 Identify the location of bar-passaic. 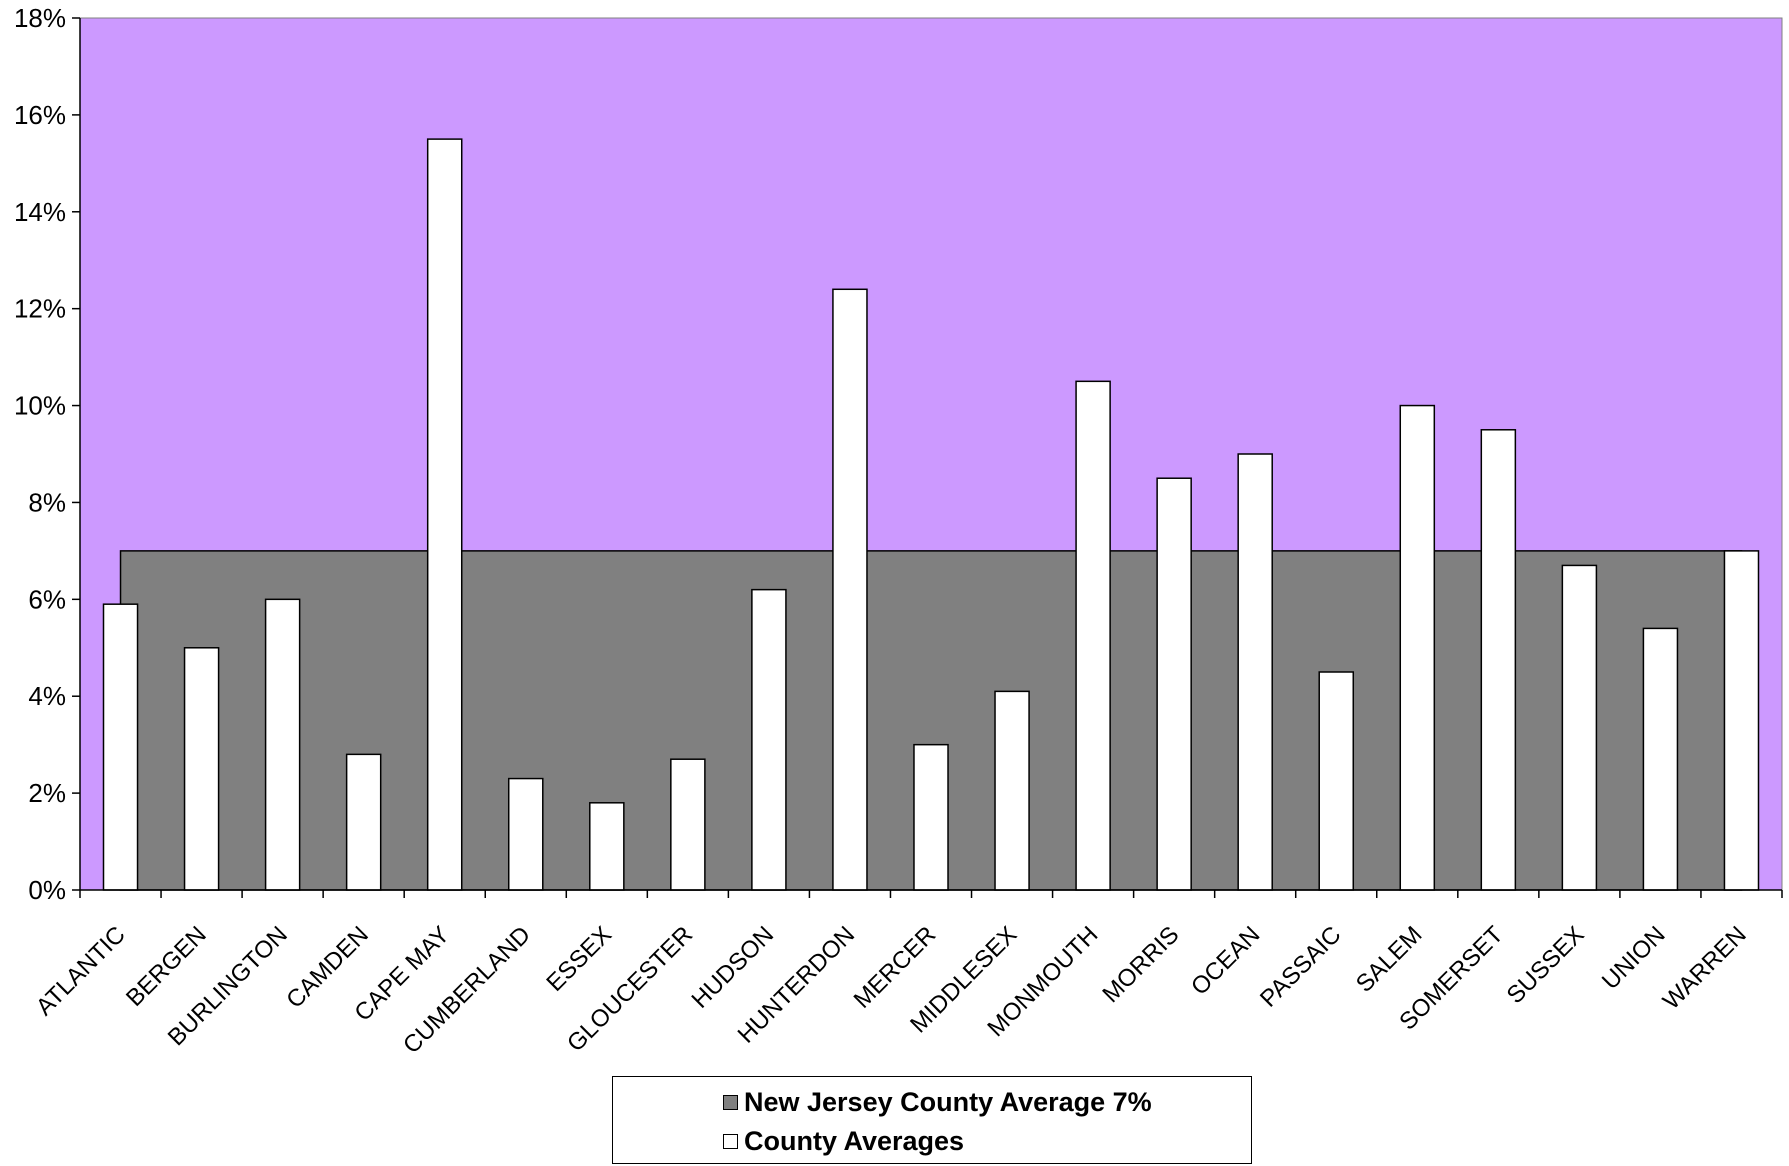
(1336, 781).